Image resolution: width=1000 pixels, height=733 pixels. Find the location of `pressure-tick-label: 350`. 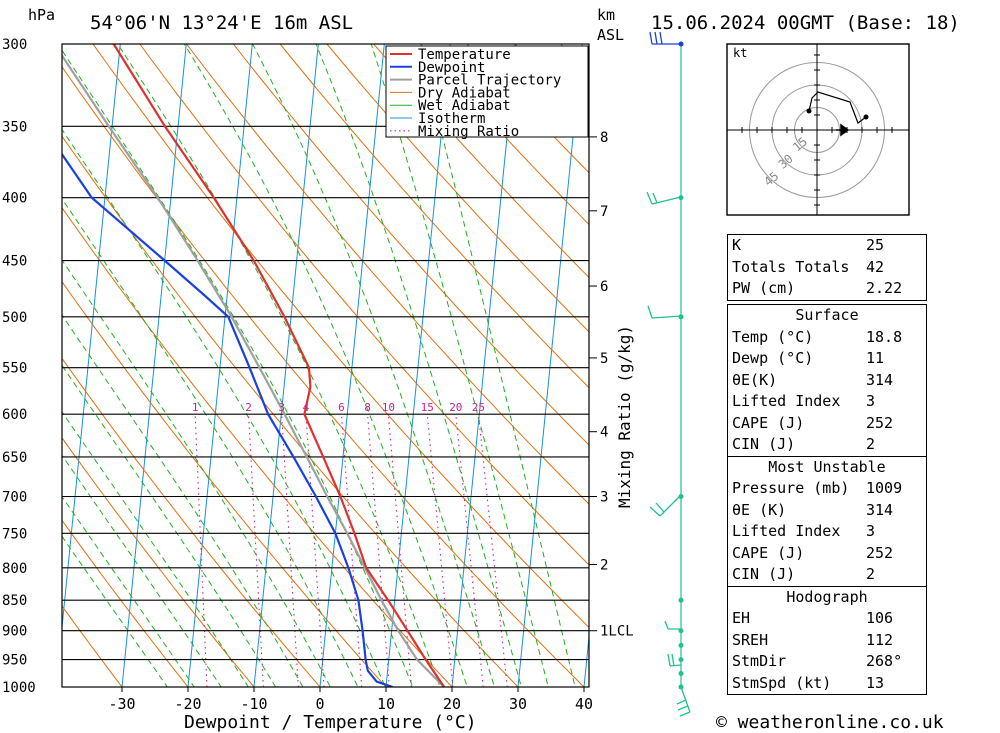

pressure-tick-label: 350 is located at coordinates (14, 127).